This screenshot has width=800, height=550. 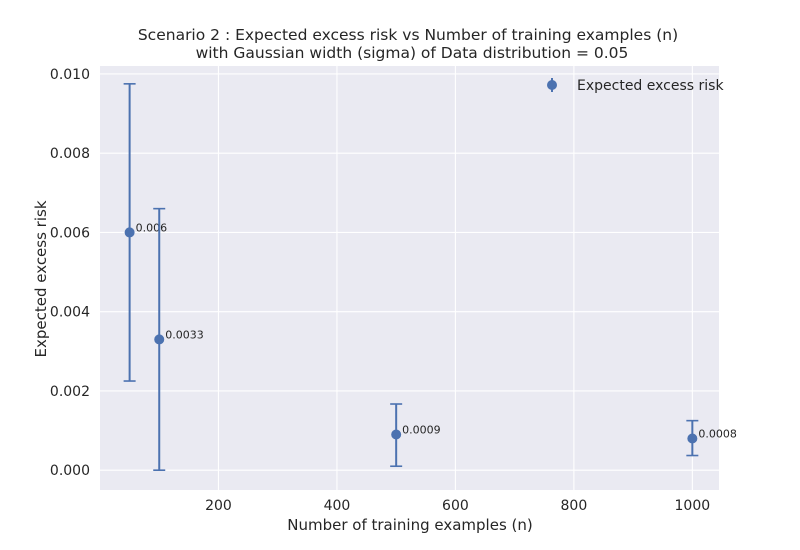 What do you see at coordinates (70, 471) in the screenshot?
I see `y-tick-label: 0.000` at bounding box center [70, 471].